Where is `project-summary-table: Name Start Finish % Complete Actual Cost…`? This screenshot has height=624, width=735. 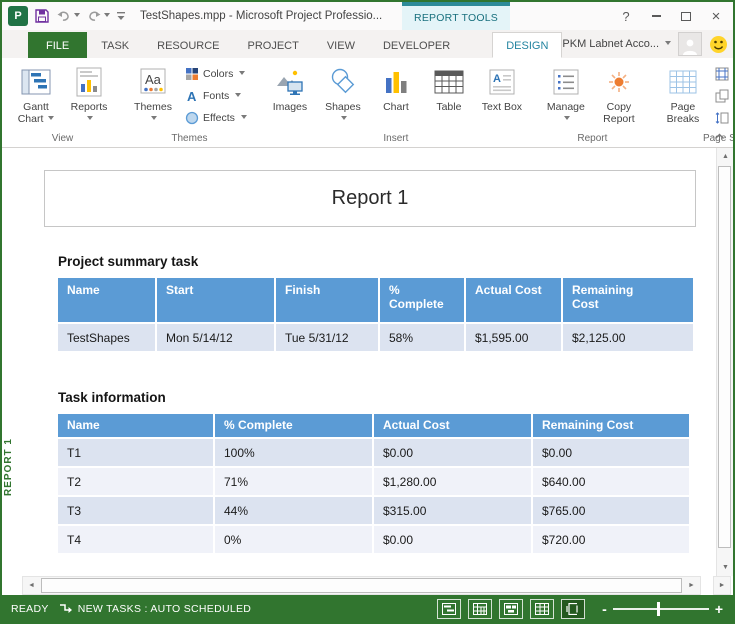
project-summary-table: Name Start Finish % Complete Actual Cost… is located at coordinates (375, 314).